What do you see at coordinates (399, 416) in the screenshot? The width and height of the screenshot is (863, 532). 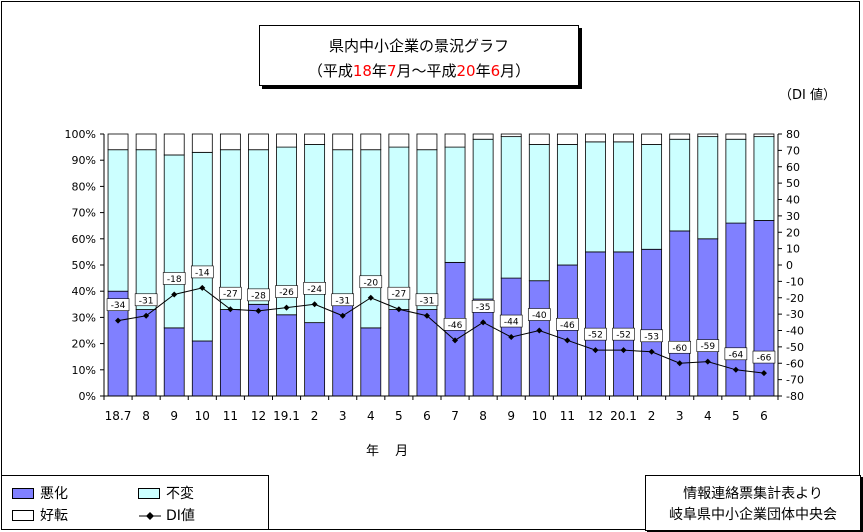 I see `x-tick-label-10: 5` at bounding box center [399, 416].